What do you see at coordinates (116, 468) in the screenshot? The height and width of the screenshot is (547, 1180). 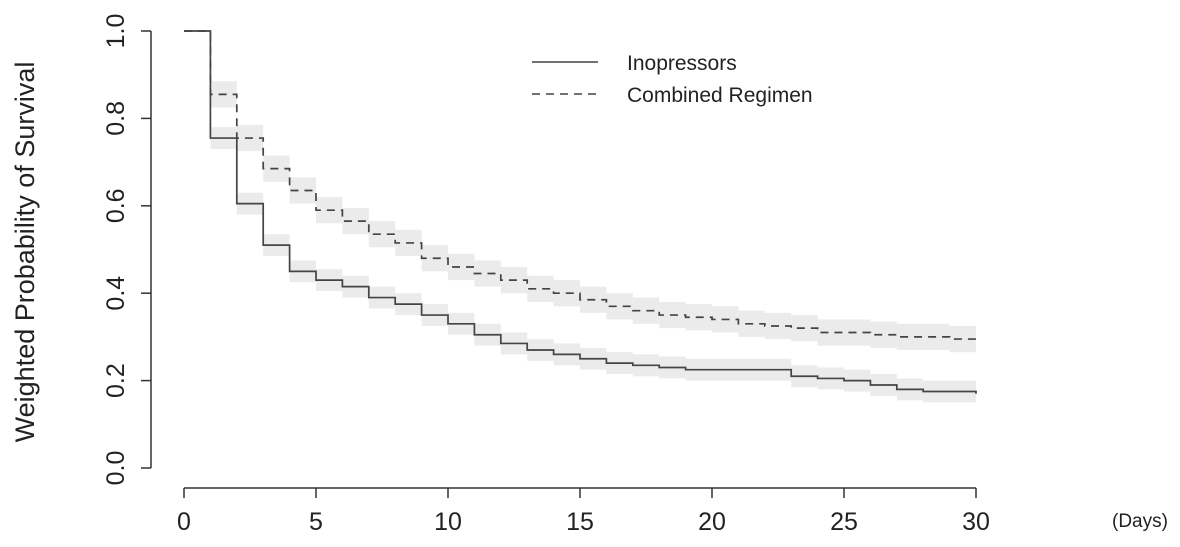 I see `y-tick-label: 0.0` at bounding box center [116, 468].